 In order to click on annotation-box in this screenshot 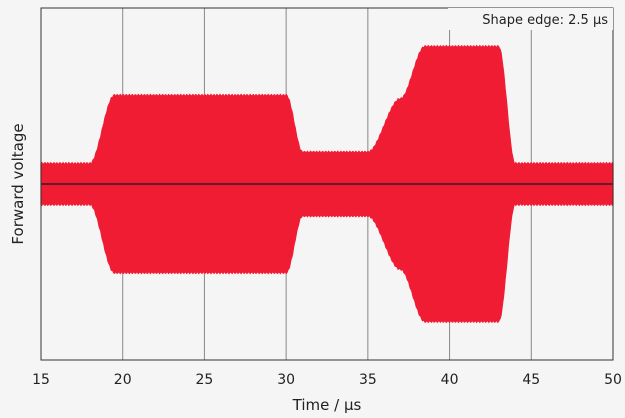, I will do `click(530, 19)`.